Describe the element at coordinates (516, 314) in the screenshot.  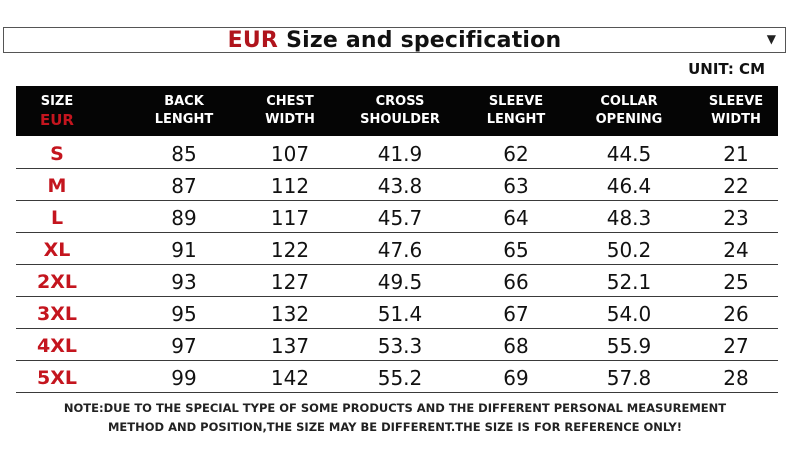
I see `cell-sleeve-length: 67` at that location.